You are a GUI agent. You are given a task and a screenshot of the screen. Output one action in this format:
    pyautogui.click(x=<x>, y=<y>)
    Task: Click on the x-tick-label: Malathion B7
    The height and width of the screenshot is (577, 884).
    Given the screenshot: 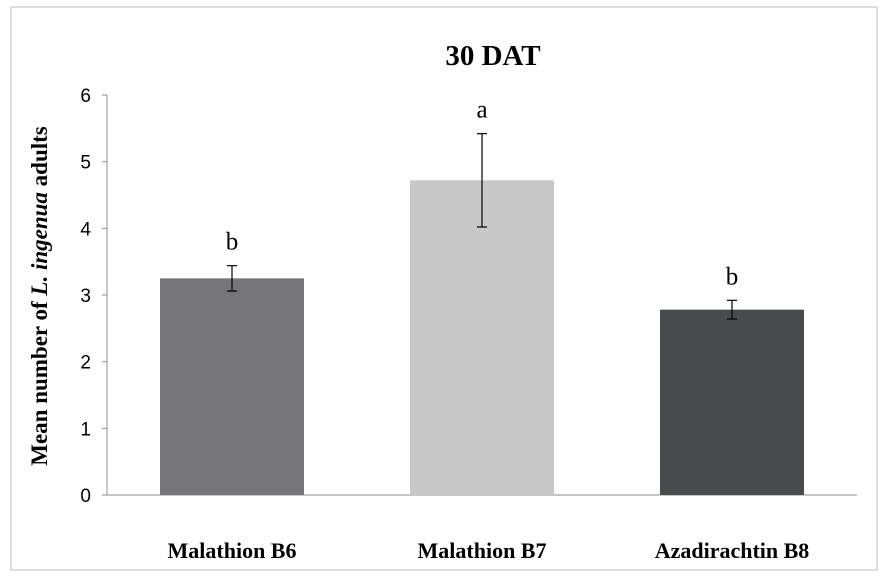 What is the action you would take?
    pyautogui.click(x=482, y=550)
    